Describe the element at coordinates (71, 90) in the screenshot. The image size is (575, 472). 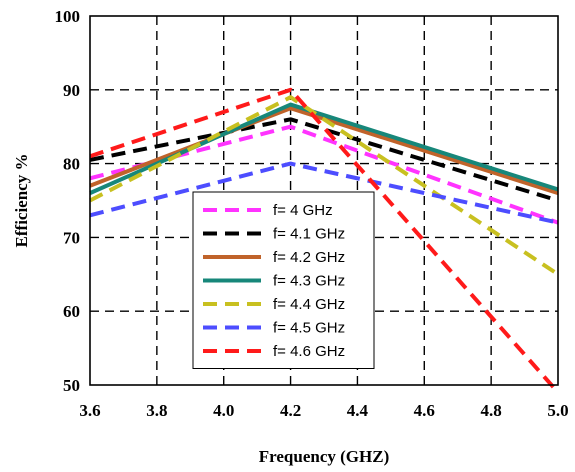
I see `y-tick-label: 90` at that location.